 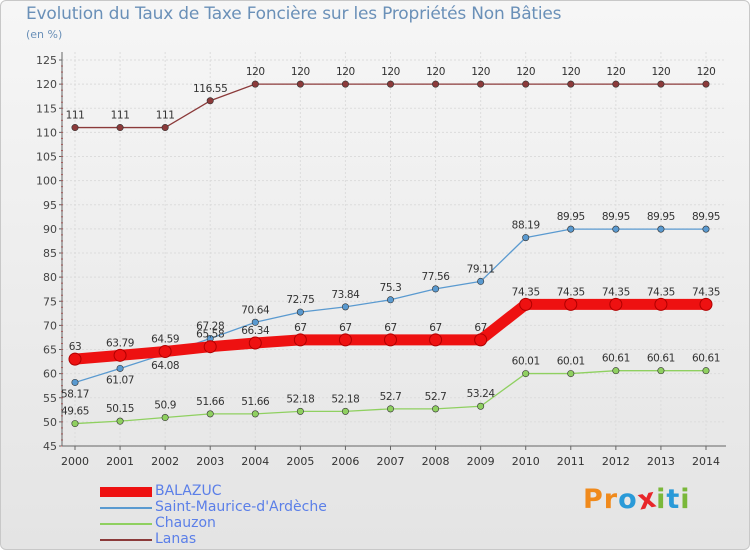 What do you see at coordinates (436, 277) in the screenshot?
I see `data-label: 77.56` at bounding box center [436, 277].